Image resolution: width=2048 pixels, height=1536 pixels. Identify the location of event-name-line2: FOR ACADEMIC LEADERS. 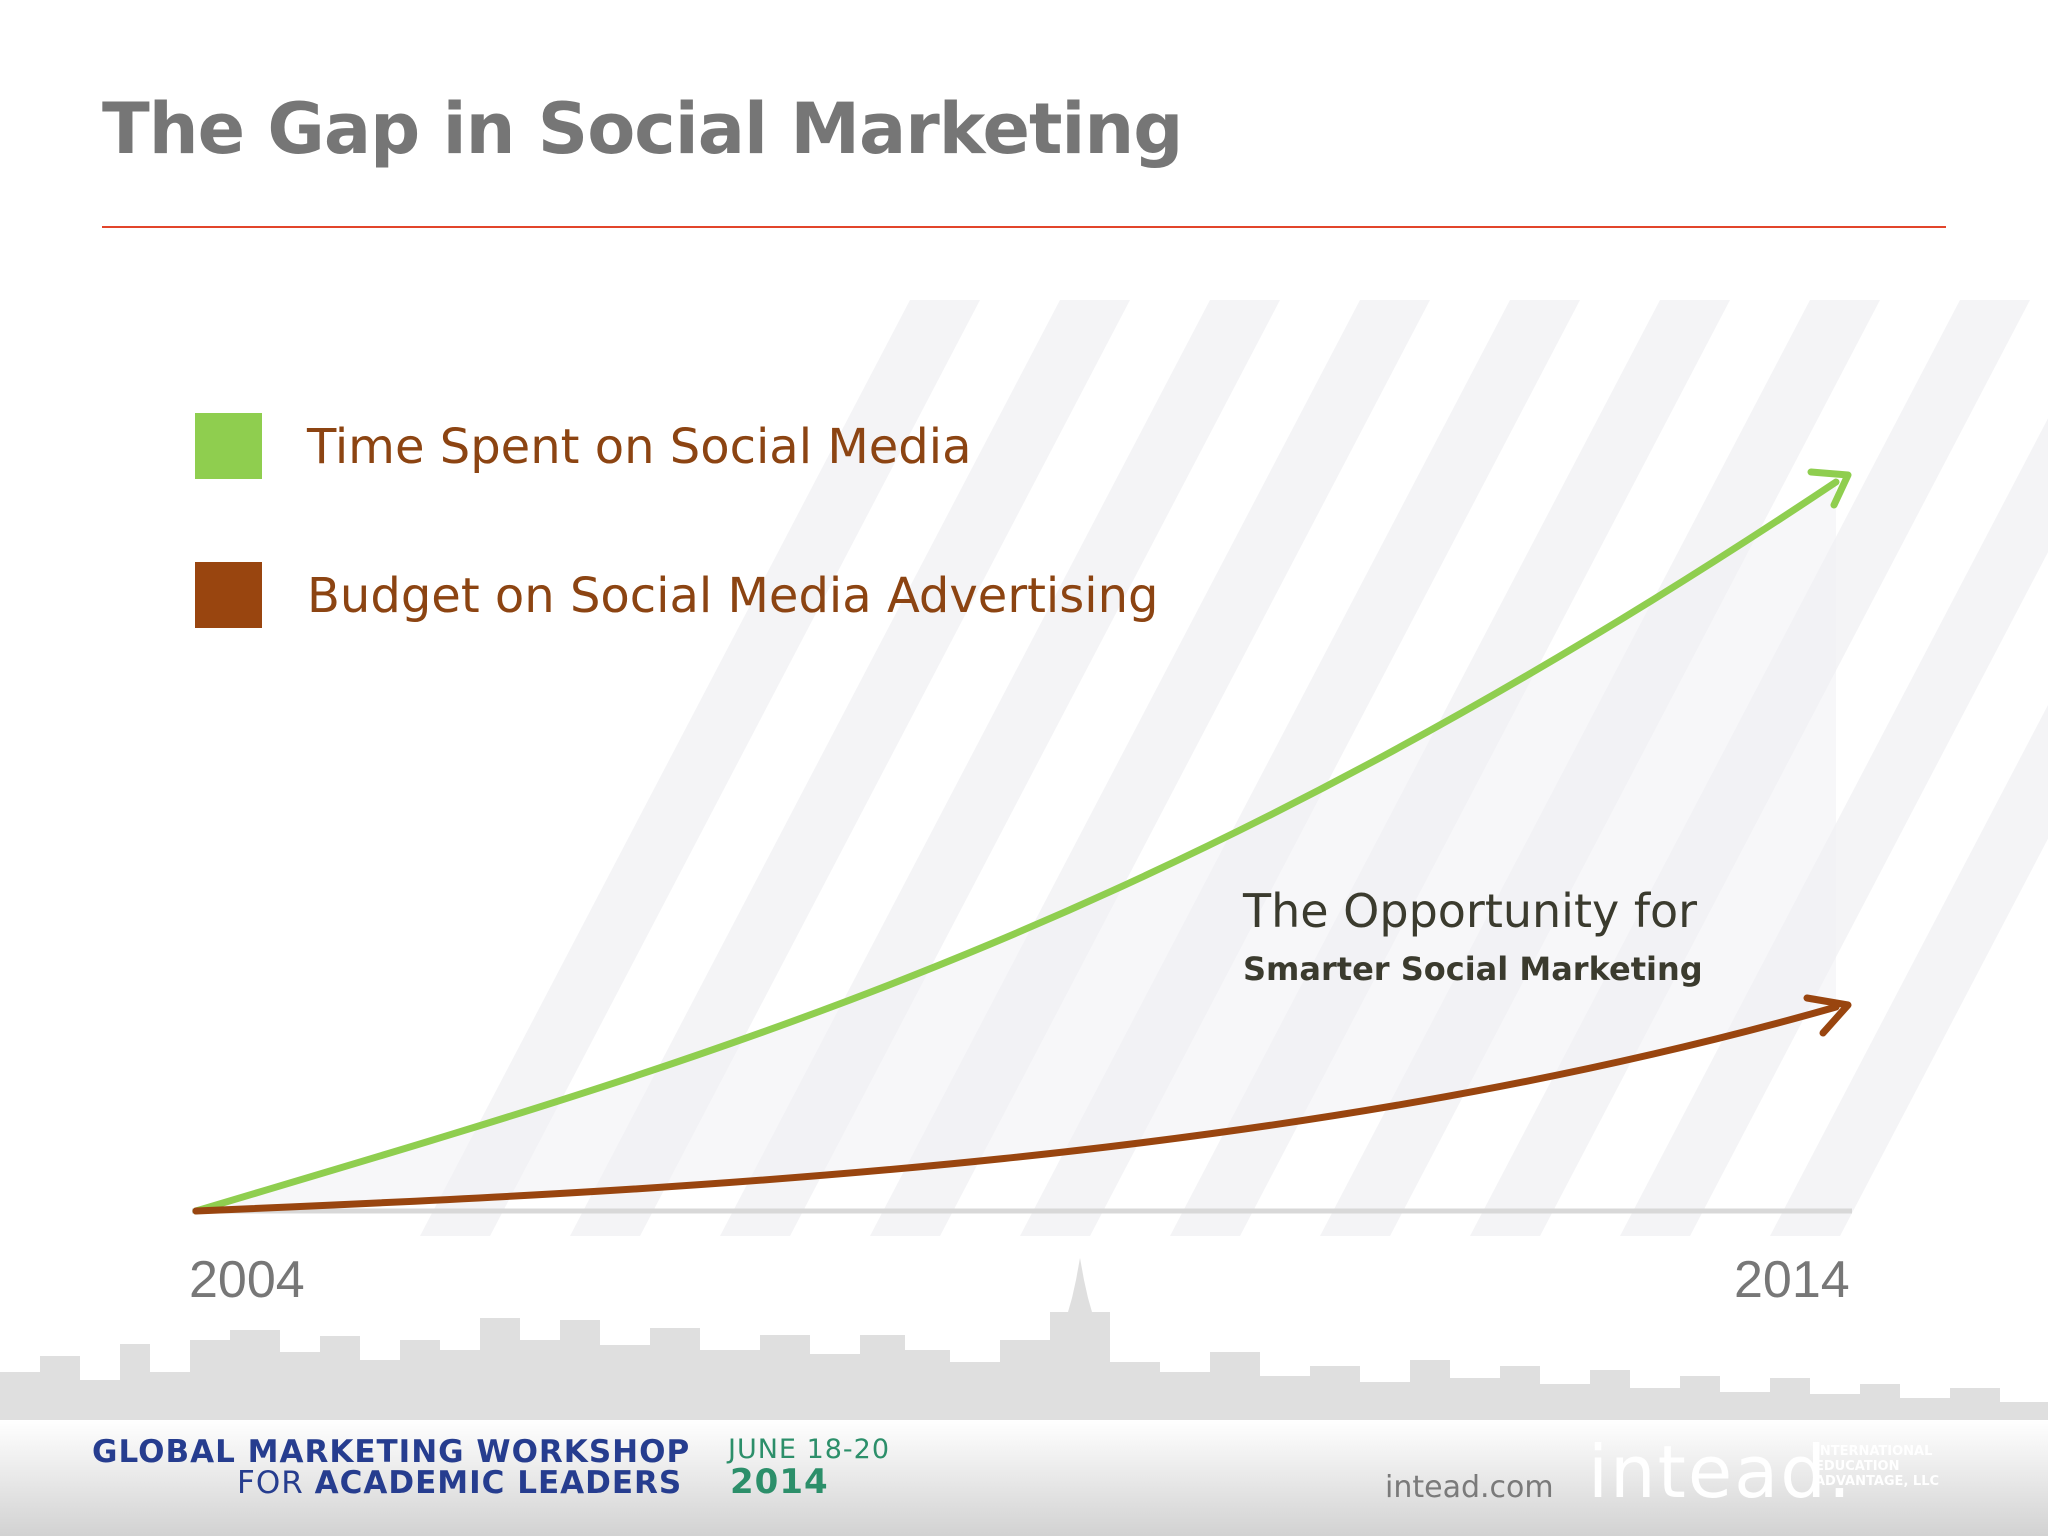
(459, 1483).